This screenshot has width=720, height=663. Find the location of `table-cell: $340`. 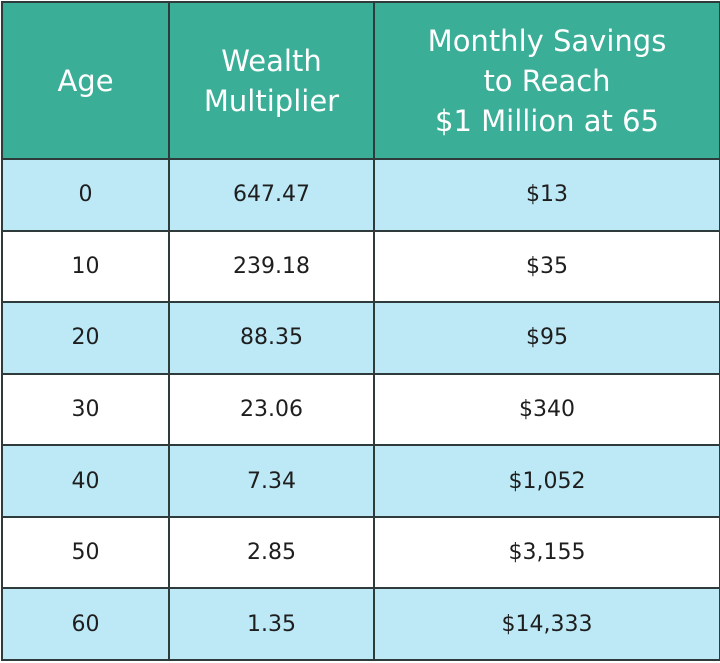

table-cell: $340 is located at coordinates (546, 409).